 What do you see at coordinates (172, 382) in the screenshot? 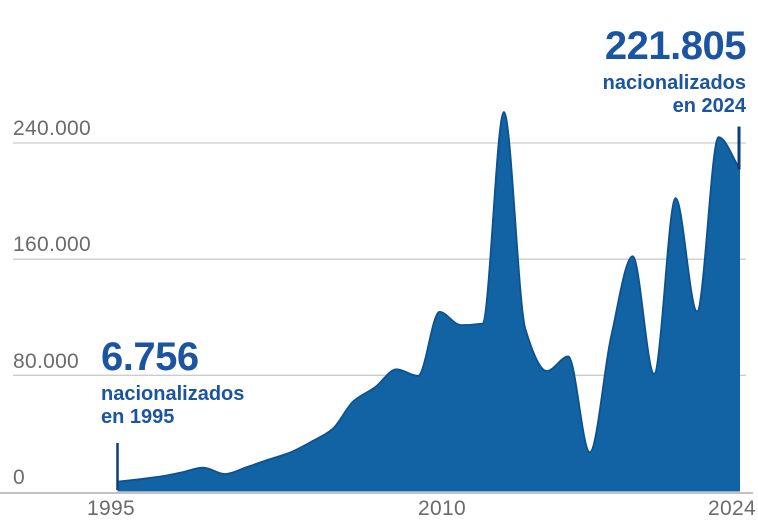
I see `annotation-1995: 6.756 nacionalizados en 1995` at bounding box center [172, 382].